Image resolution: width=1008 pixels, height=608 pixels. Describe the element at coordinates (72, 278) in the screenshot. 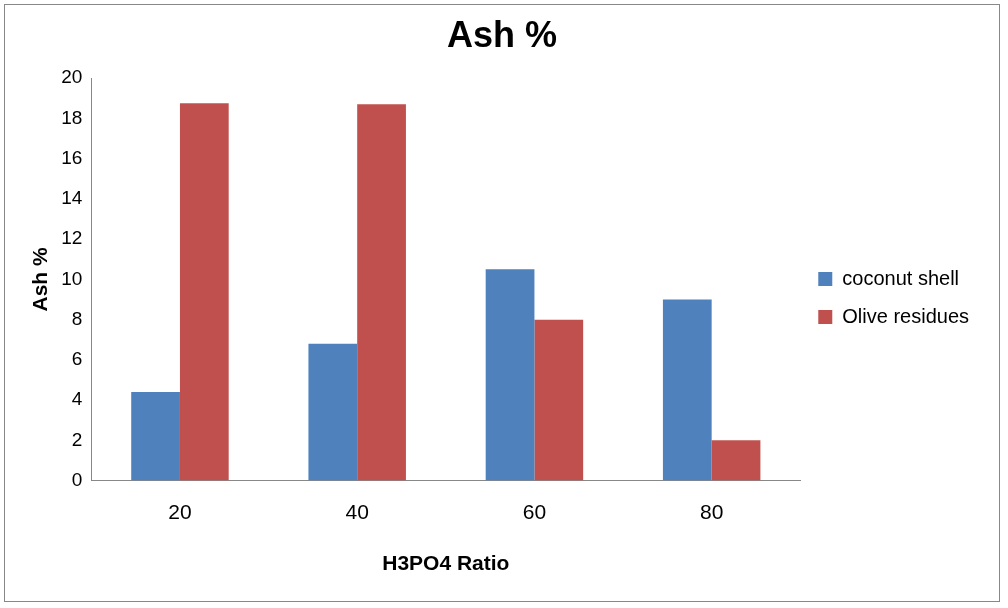

I see `y-tick-label: 10` at that location.